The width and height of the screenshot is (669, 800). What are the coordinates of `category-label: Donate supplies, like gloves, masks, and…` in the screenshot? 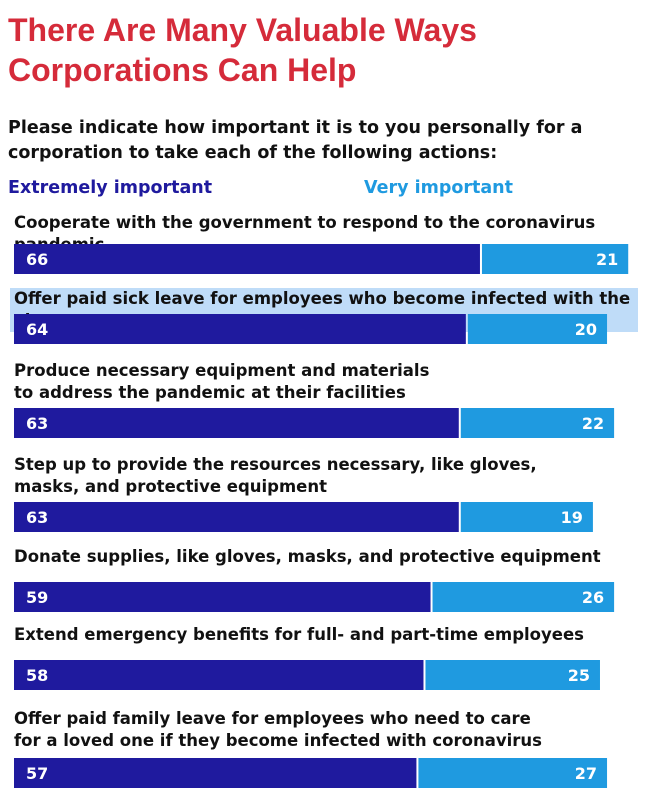 It's located at (307, 556).